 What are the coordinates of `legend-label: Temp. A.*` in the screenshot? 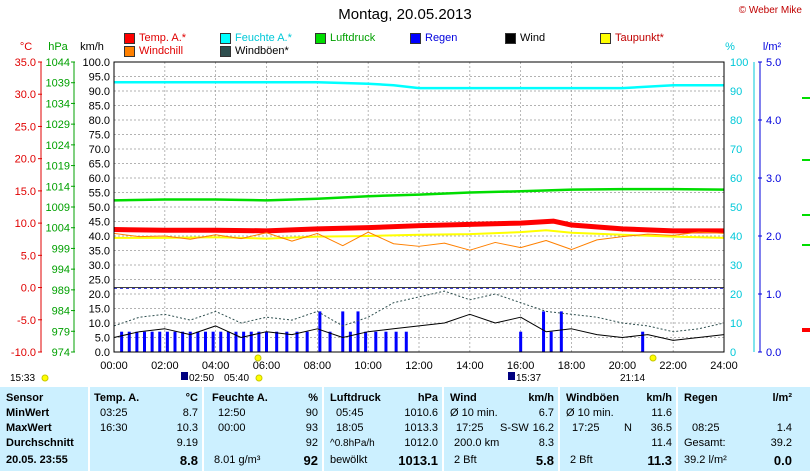 It's located at (163, 38).